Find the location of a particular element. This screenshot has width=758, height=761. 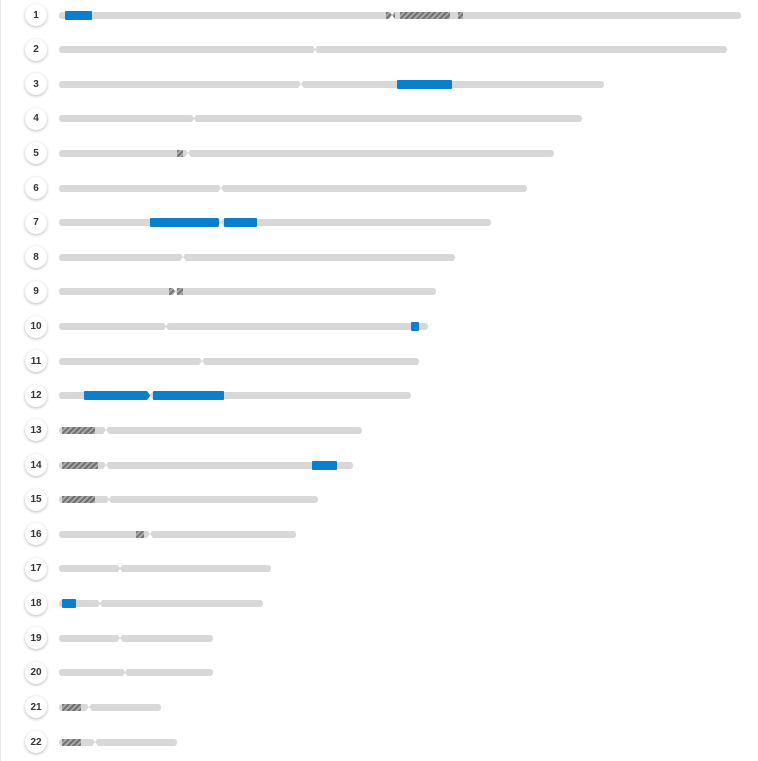

chromosome-row: 7 is located at coordinates (379, 223).